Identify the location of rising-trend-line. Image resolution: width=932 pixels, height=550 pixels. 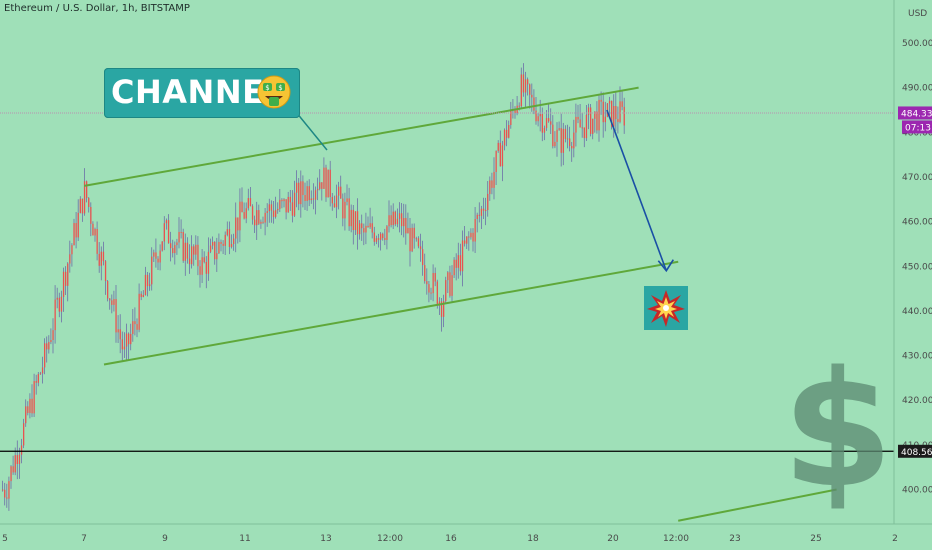
(757, 505).